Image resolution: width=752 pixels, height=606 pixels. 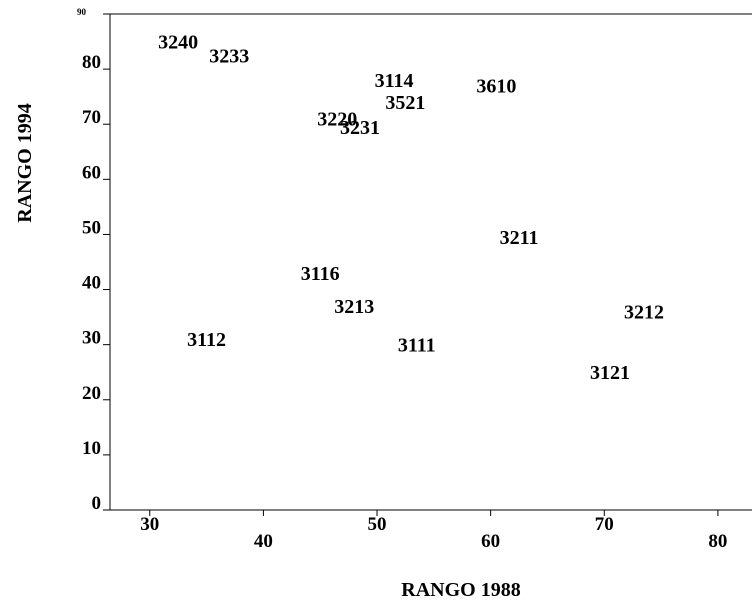 I want to click on y-tick-label-0: 0, so click(x=97, y=503).